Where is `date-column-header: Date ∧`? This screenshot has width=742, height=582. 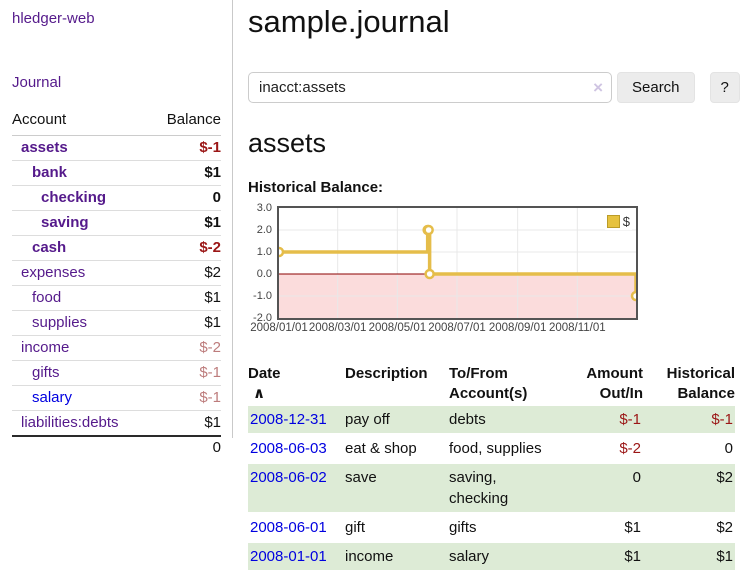 date-column-header: Date ∧ is located at coordinates (296, 384).